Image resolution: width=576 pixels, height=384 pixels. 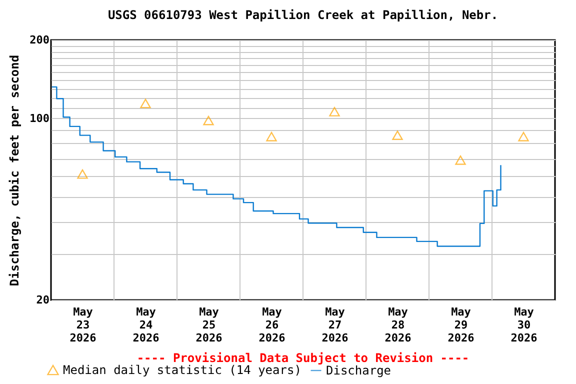 I want to click on legend-label: Median daily statistic (14 years), so click(x=182, y=370).